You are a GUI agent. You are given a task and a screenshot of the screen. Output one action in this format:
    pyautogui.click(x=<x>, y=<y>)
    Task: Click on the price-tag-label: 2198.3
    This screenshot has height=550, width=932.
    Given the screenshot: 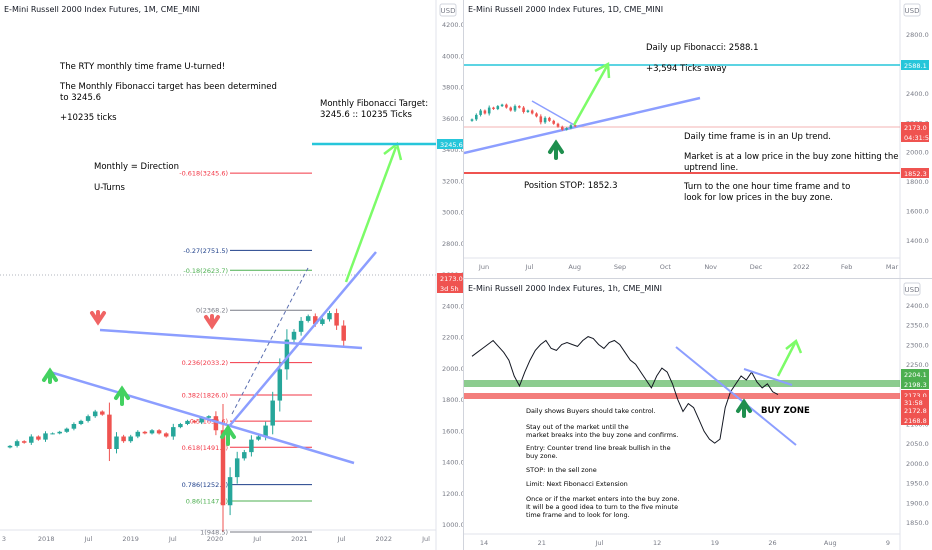 What is the action you would take?
    pyautogui.click(x=915, y=385)
    